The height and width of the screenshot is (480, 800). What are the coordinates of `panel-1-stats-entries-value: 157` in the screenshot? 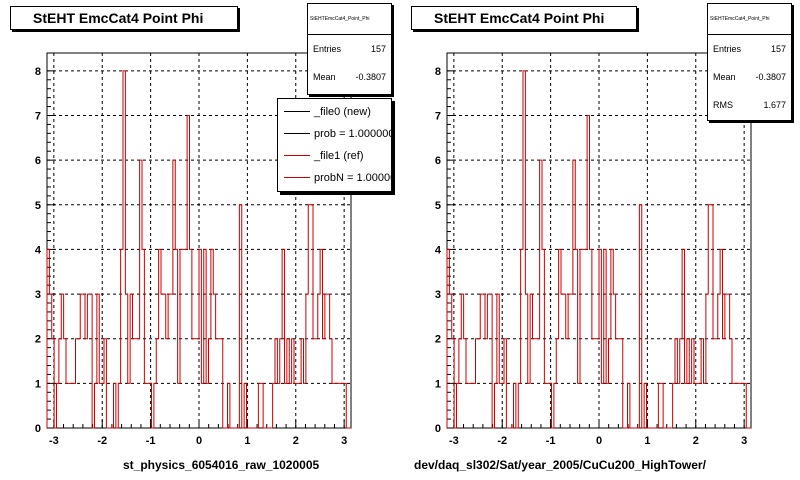 It's located at (378, 49).